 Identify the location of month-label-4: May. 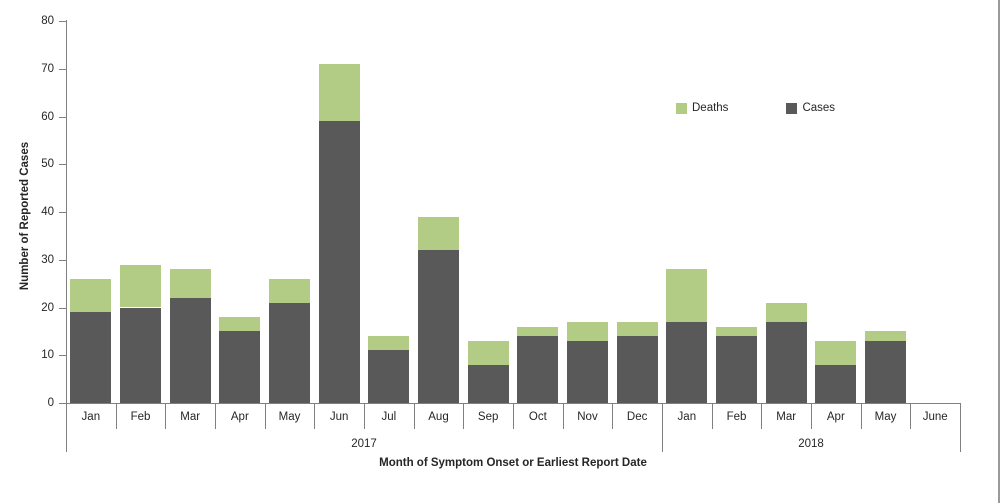
(289, 417).